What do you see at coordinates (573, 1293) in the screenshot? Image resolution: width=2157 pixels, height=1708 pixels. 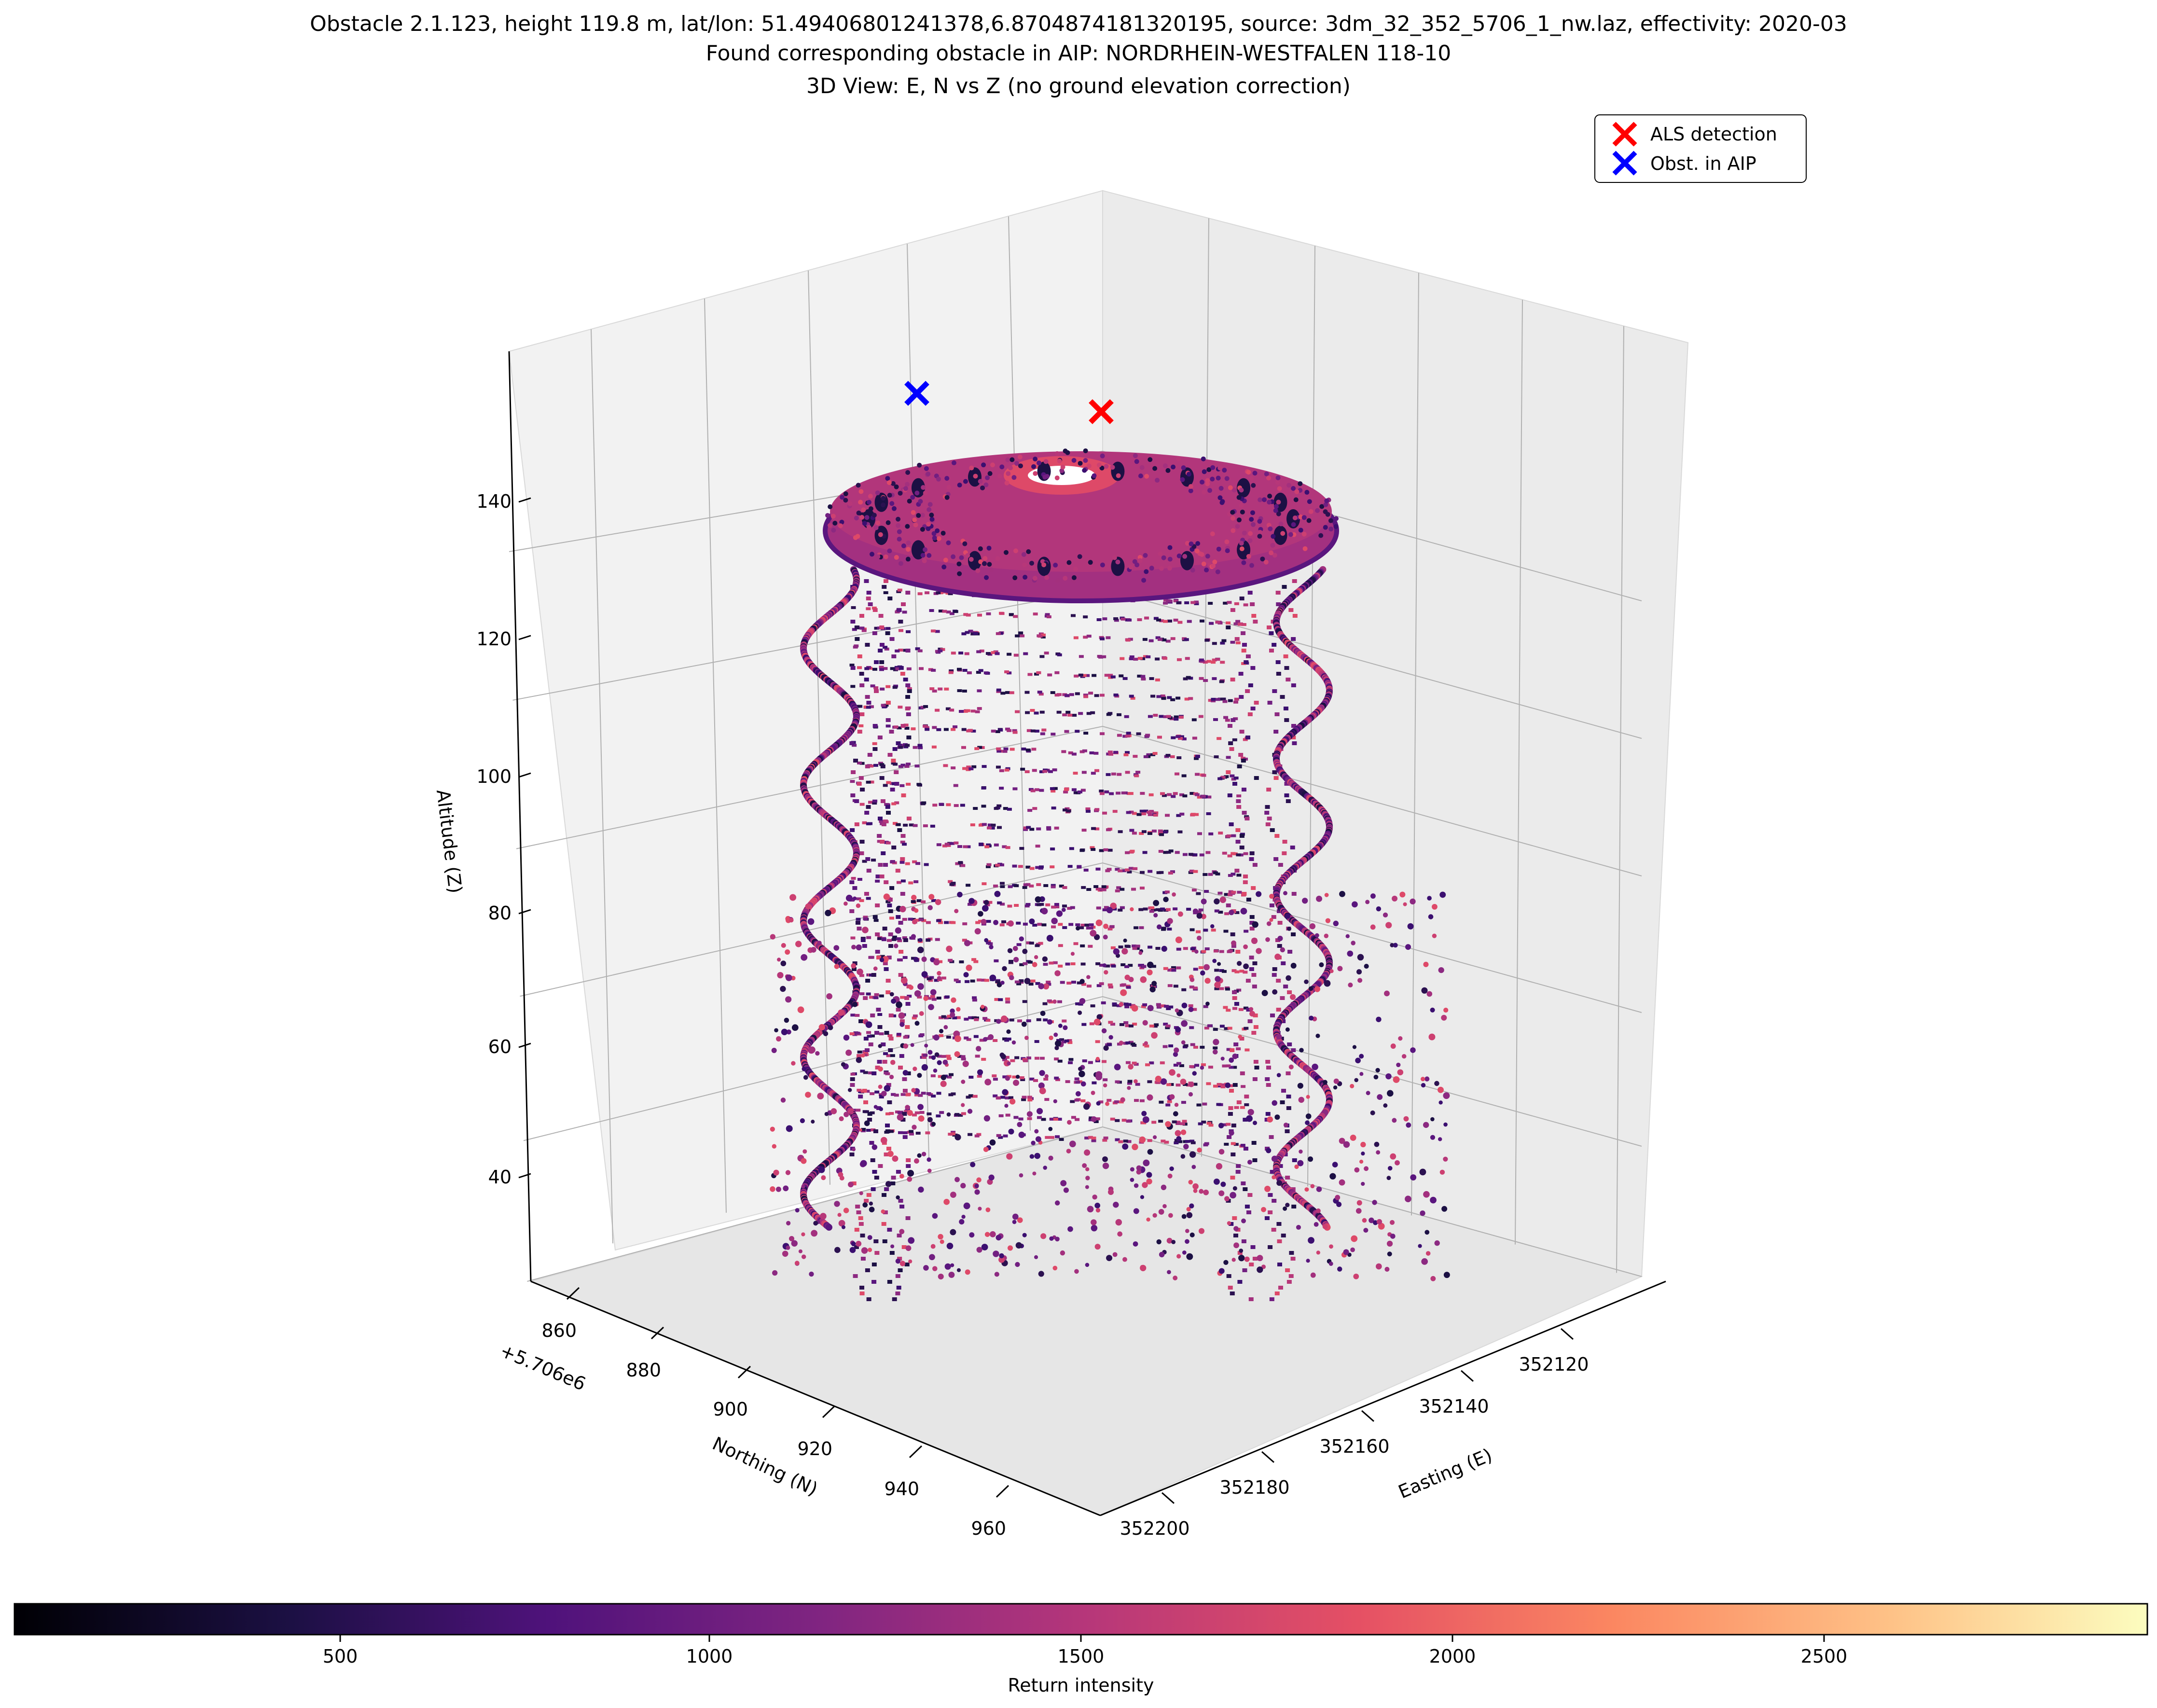 I see `n-tick-mark` at bounding box center [573, 1293].